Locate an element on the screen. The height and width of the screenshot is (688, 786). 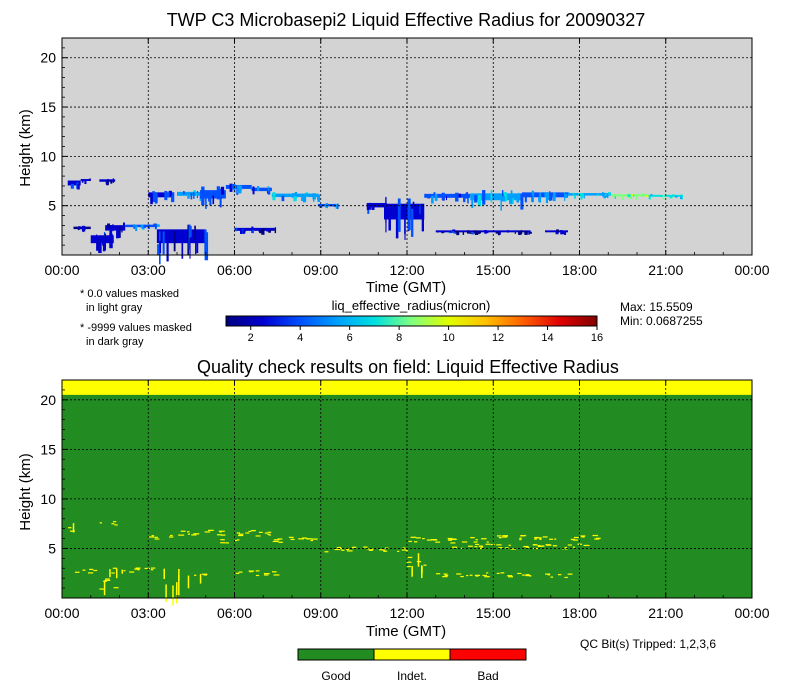
x-tick-label: 21:00 is located at coordinates (665, 270).